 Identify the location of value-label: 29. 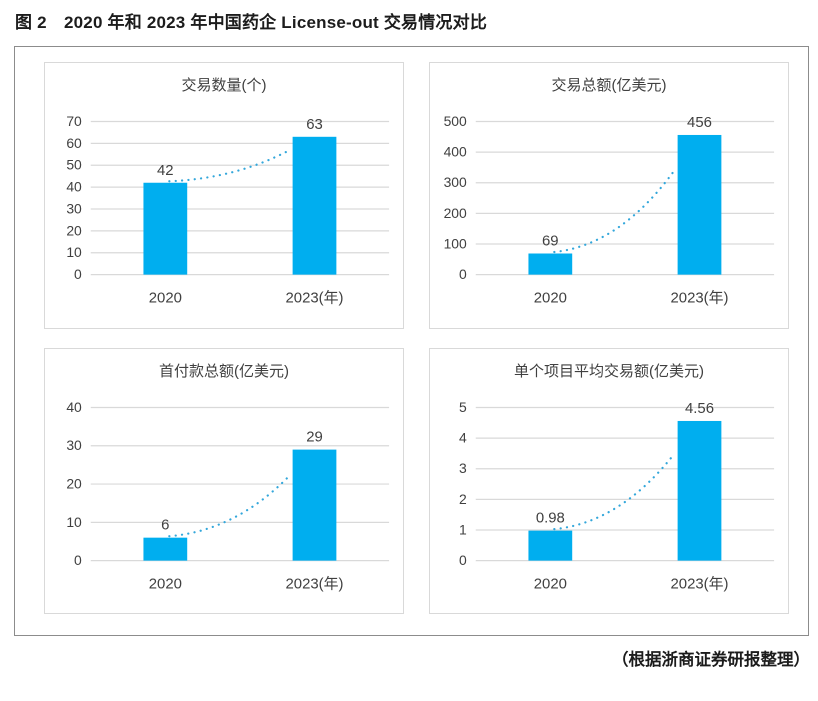
(314, 437).